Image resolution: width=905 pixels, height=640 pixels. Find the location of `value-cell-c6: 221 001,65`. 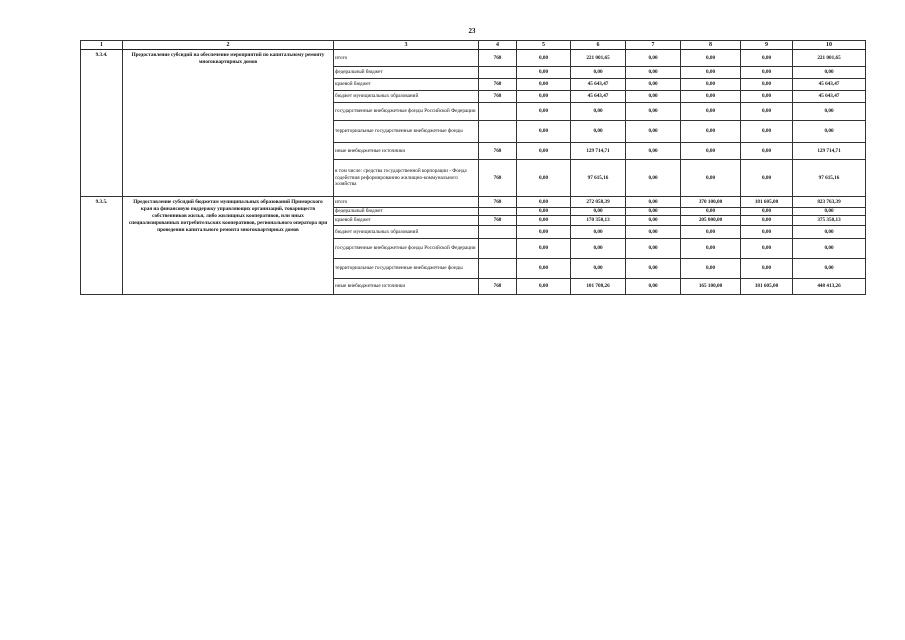

value-cell-c6: 221 001,65 is located at coordinates (598, 58).